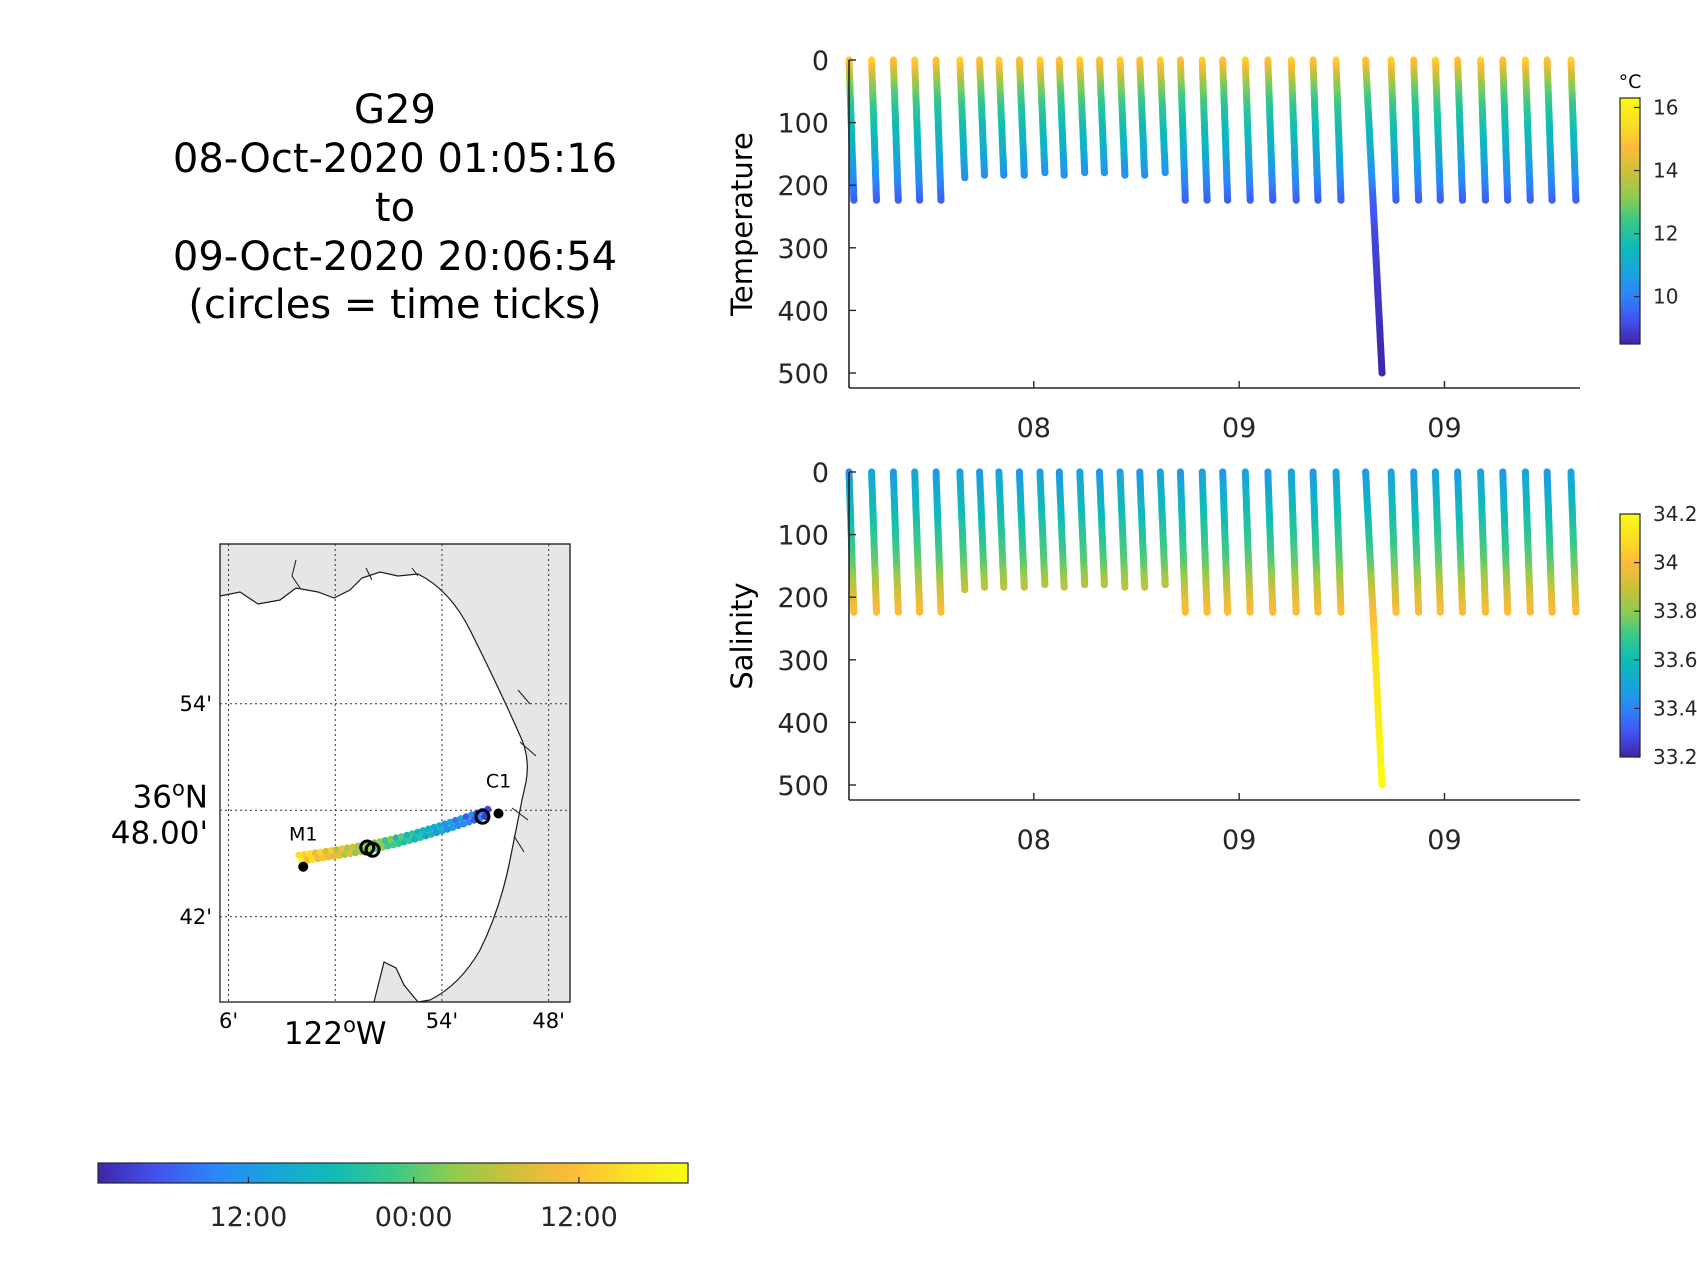 This screenshot has height=1273, width=1697. Describe the element at coordinates (1034, 840) in the screenshot. I see `sal-xtick-label: 08` at that location.